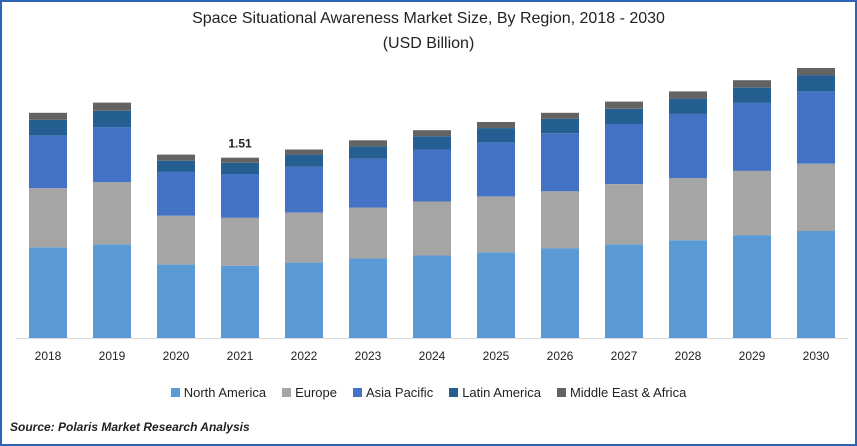  I want to click on bar-2030-asia-pacific, so click(816, 127).